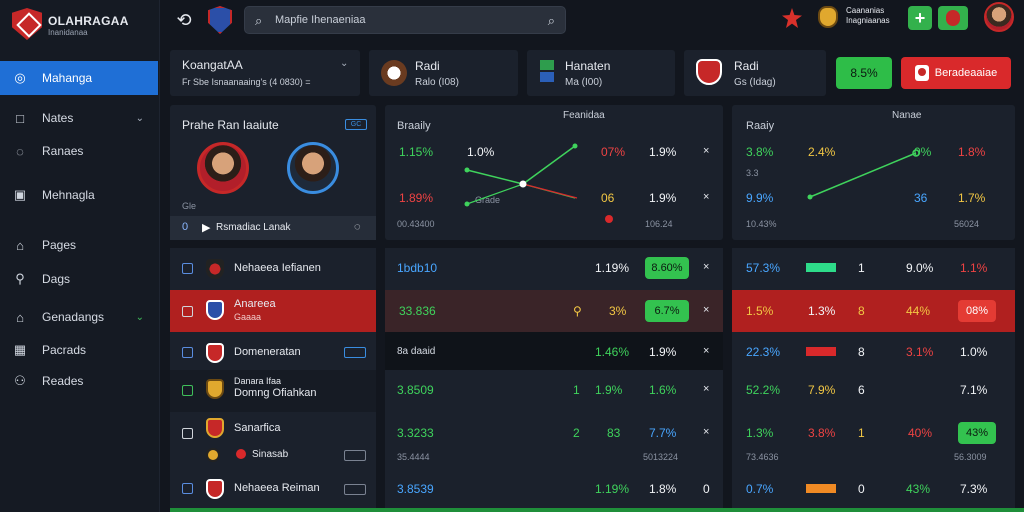 The image size is (1024, 512). What do you see at coordinates (861, 433) in the screenshot?
I see `row-value: 1` at bounding box center [861, 433].